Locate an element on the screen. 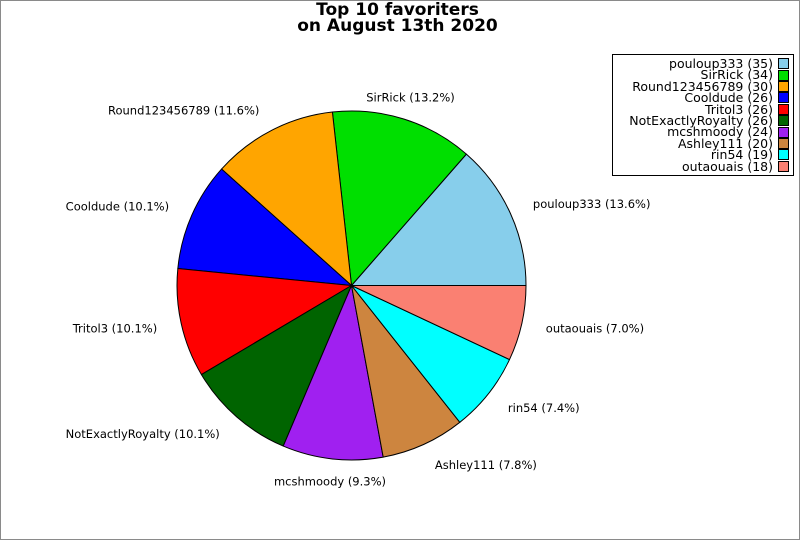 Image resolution: width=800 pixels, height=540 pixels. legend-item-rin54: rin54 (19) is located at coordinates (701, 155).